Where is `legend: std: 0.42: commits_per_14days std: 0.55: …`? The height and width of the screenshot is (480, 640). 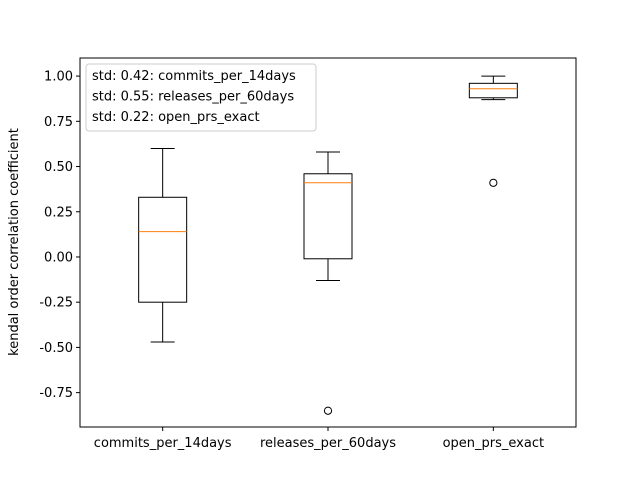
legend: std: 0.42: commits_per_14days std: 0.55: … is located at coordinates (201, 97).